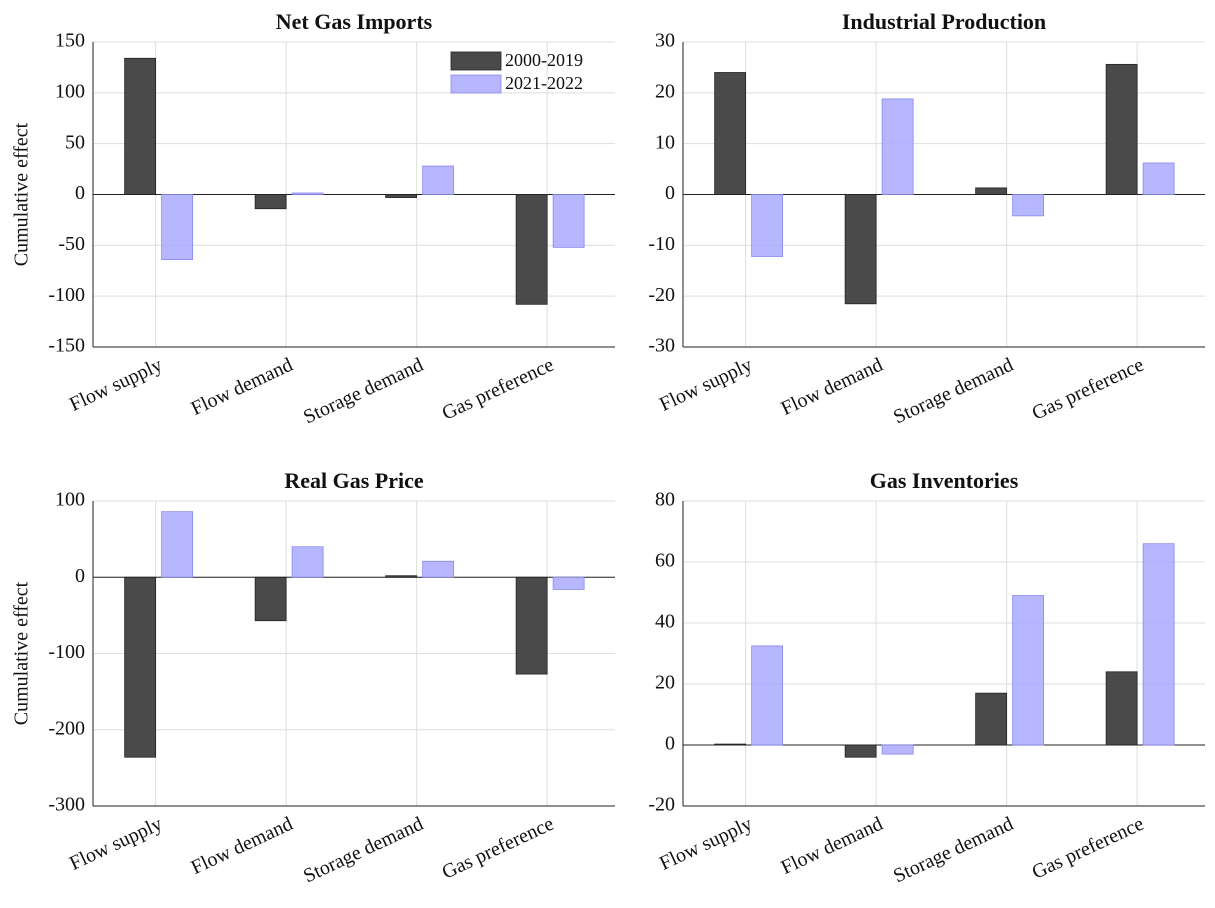 Image resolution: width=1215 pixels, height=908 pixels. Describe the element at coordinates (66, 728) in the screenshot. I see `y-tick-label: -200` at that location.